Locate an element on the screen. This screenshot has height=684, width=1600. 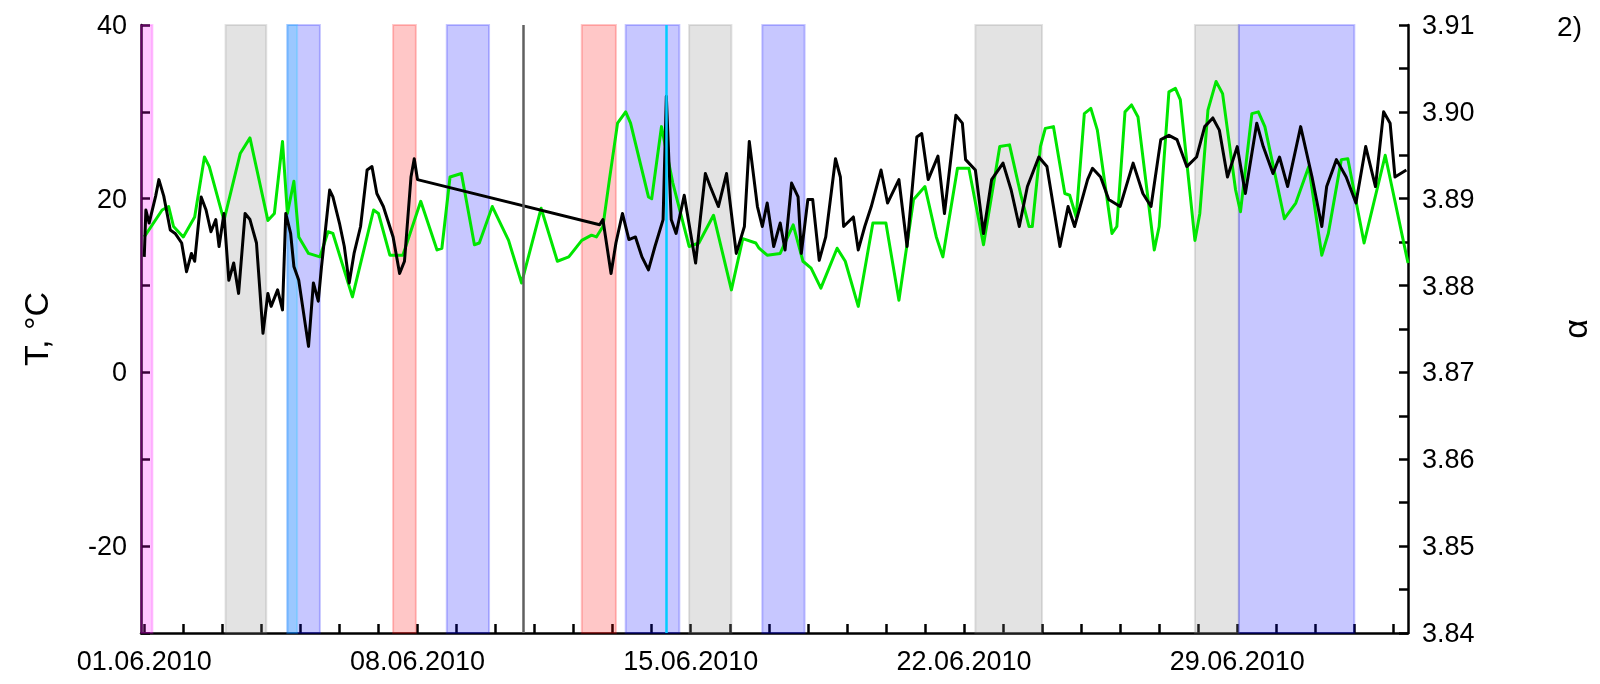
y2-tick-label: 3.89 is located at coordinates (1448, 198).